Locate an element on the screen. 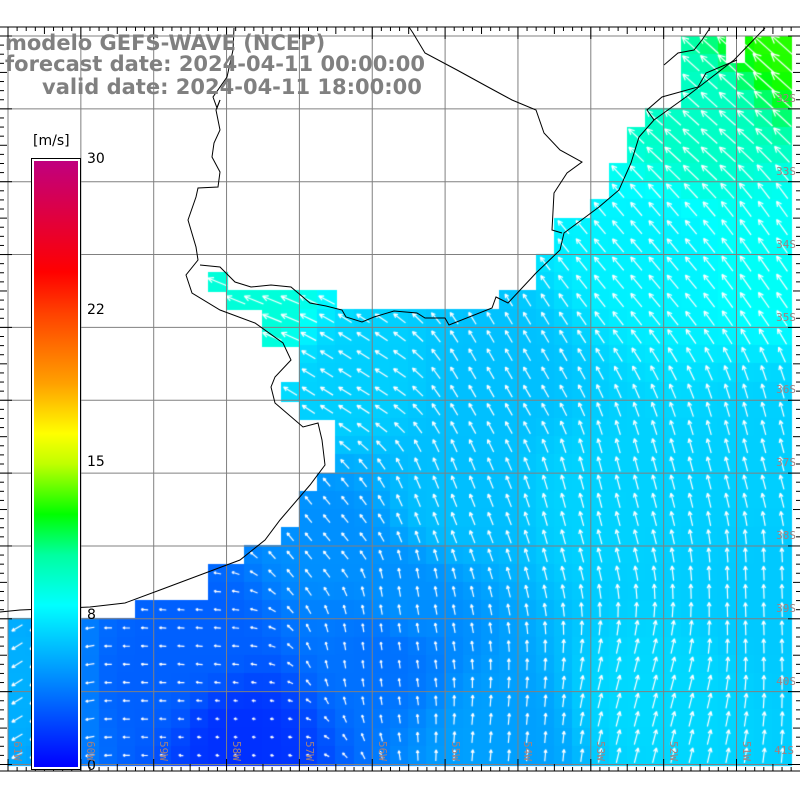 The width and height of the screenshot is (800, 800). lon-label: 60W is located at coordinates (90, 751).